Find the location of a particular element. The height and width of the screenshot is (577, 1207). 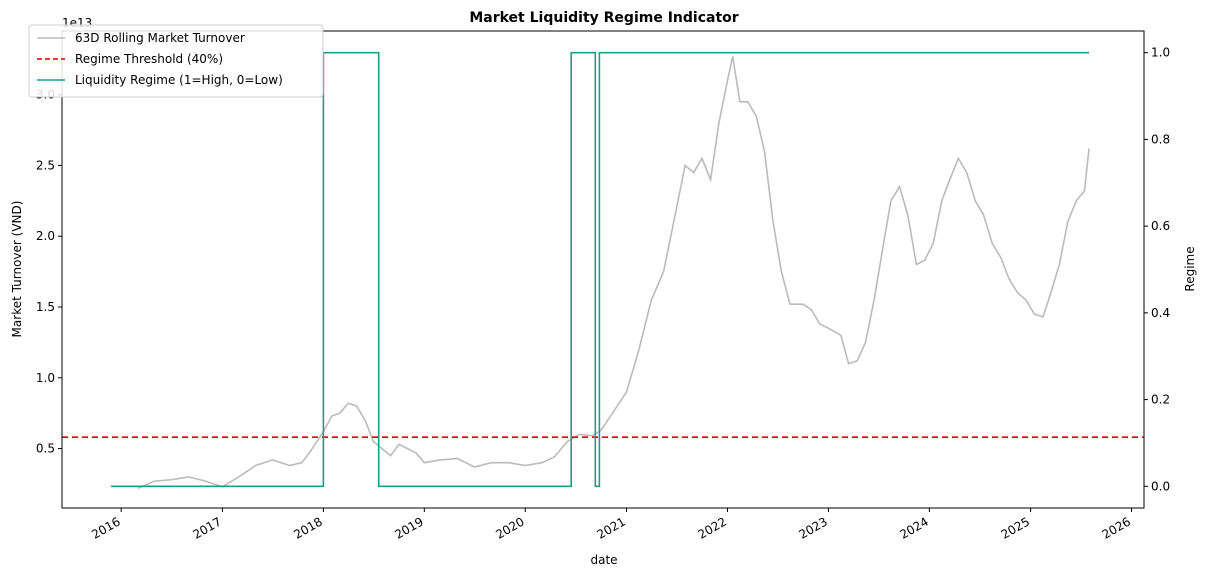

x-tick-label: 2021 is located at coordinates (611, 527).